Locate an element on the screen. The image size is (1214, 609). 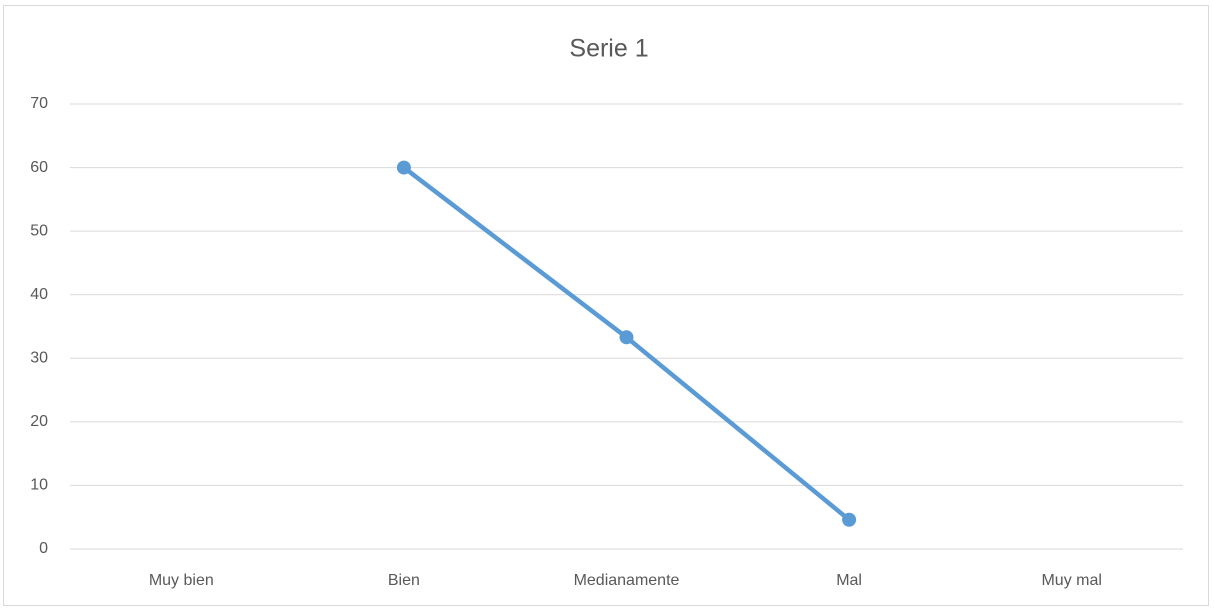
y-tick-label: 60 is located at coordinates (39, 167).